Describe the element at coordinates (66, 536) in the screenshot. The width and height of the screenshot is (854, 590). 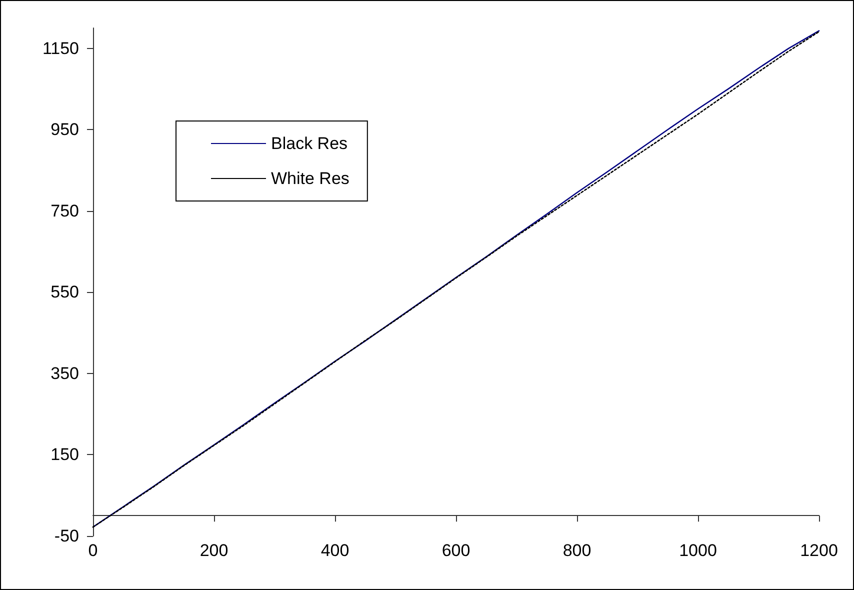
I see `y-tick-label: -50` at that location.